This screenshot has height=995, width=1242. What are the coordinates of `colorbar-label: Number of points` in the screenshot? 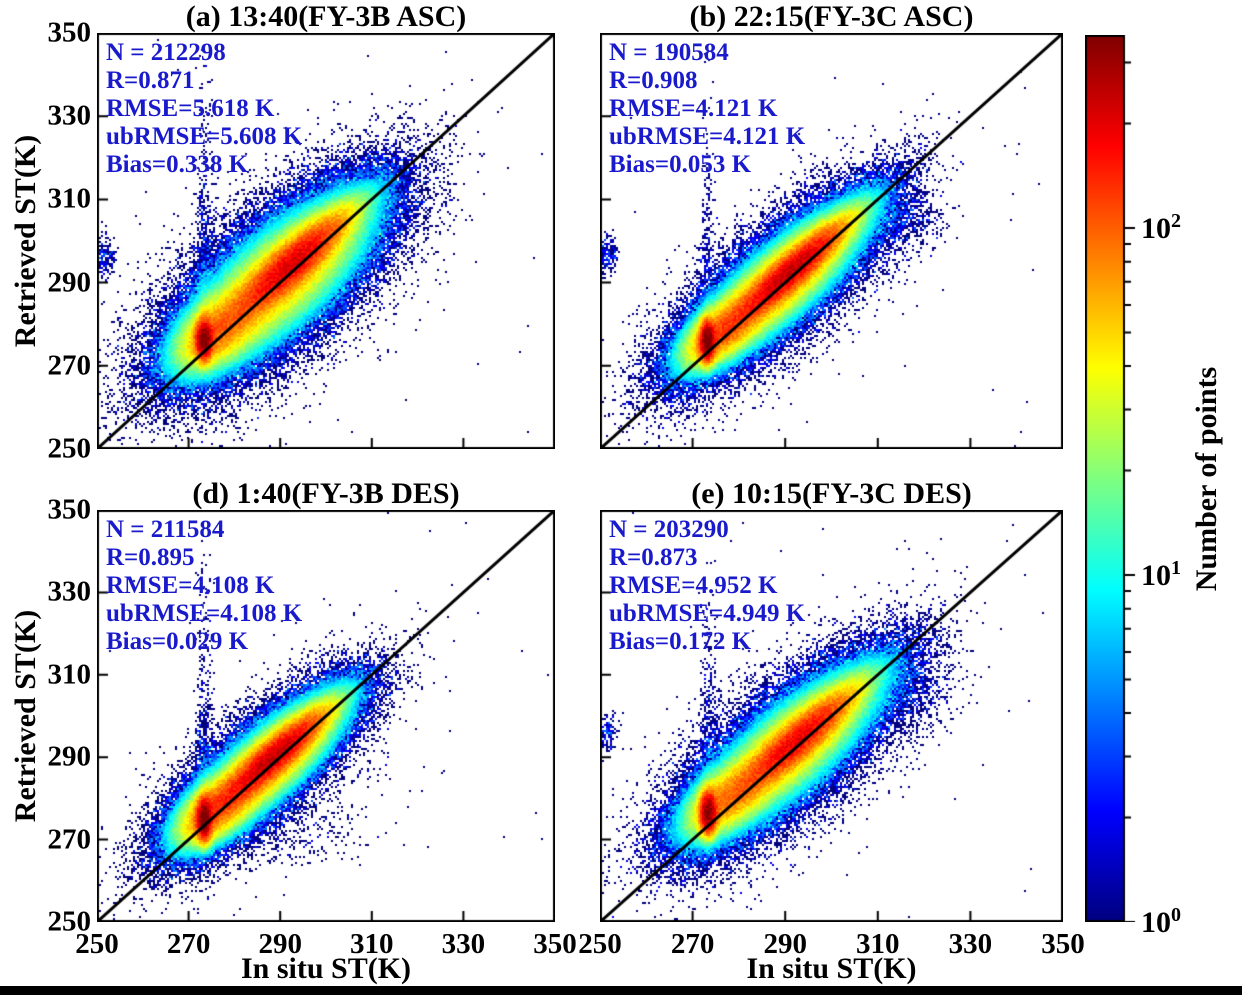 It's located at (1206, 478).